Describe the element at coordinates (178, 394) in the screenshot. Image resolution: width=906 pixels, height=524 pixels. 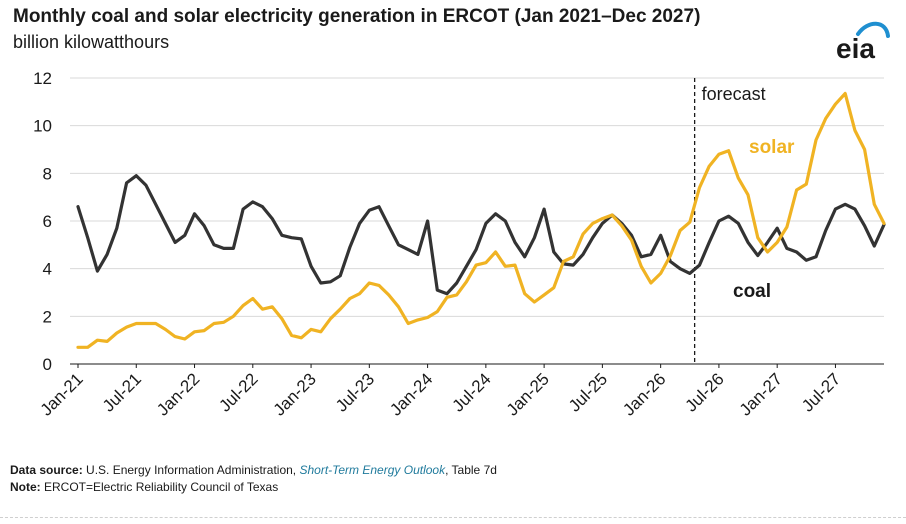
I see `x-tick-label: Jan-22` at that location.